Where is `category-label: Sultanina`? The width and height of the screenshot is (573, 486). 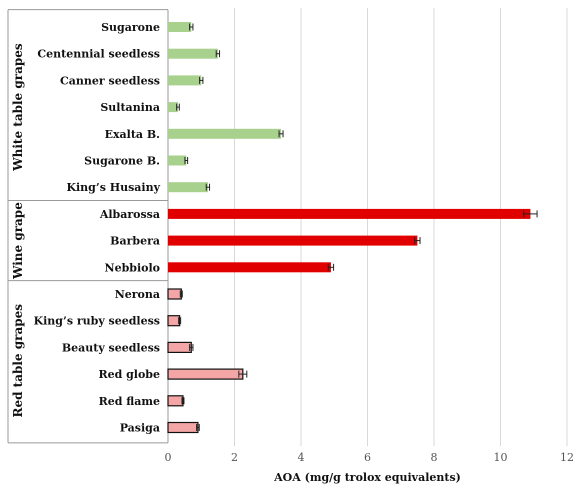
category-label: Sultanina is located at coordinates (130, 107).